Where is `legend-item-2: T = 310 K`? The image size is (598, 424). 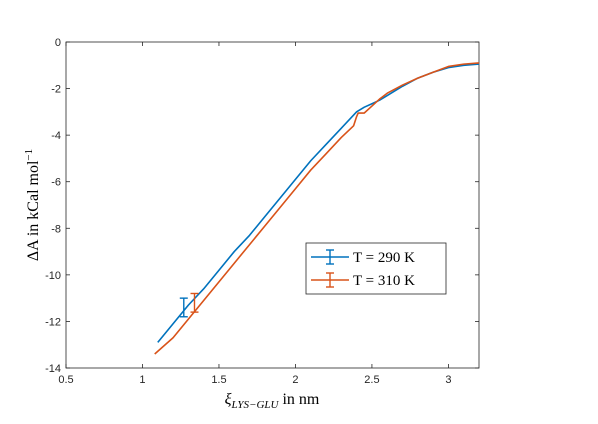
legend-item-2: T = 310 K is located at coordinates (363, 280).